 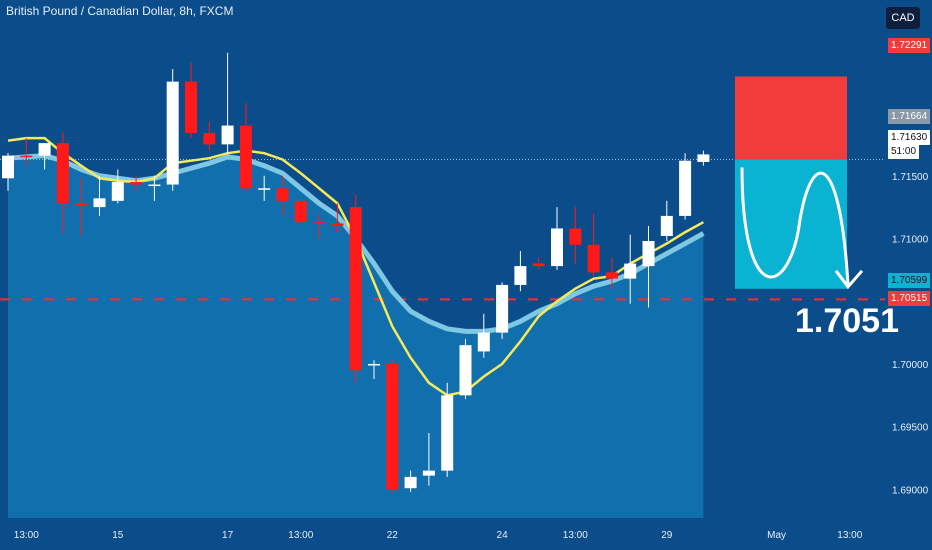 What do you see at coordinates (776, 535) in the screenshot?
I see `x-tick-label: May` at bounding box center [776, 535].